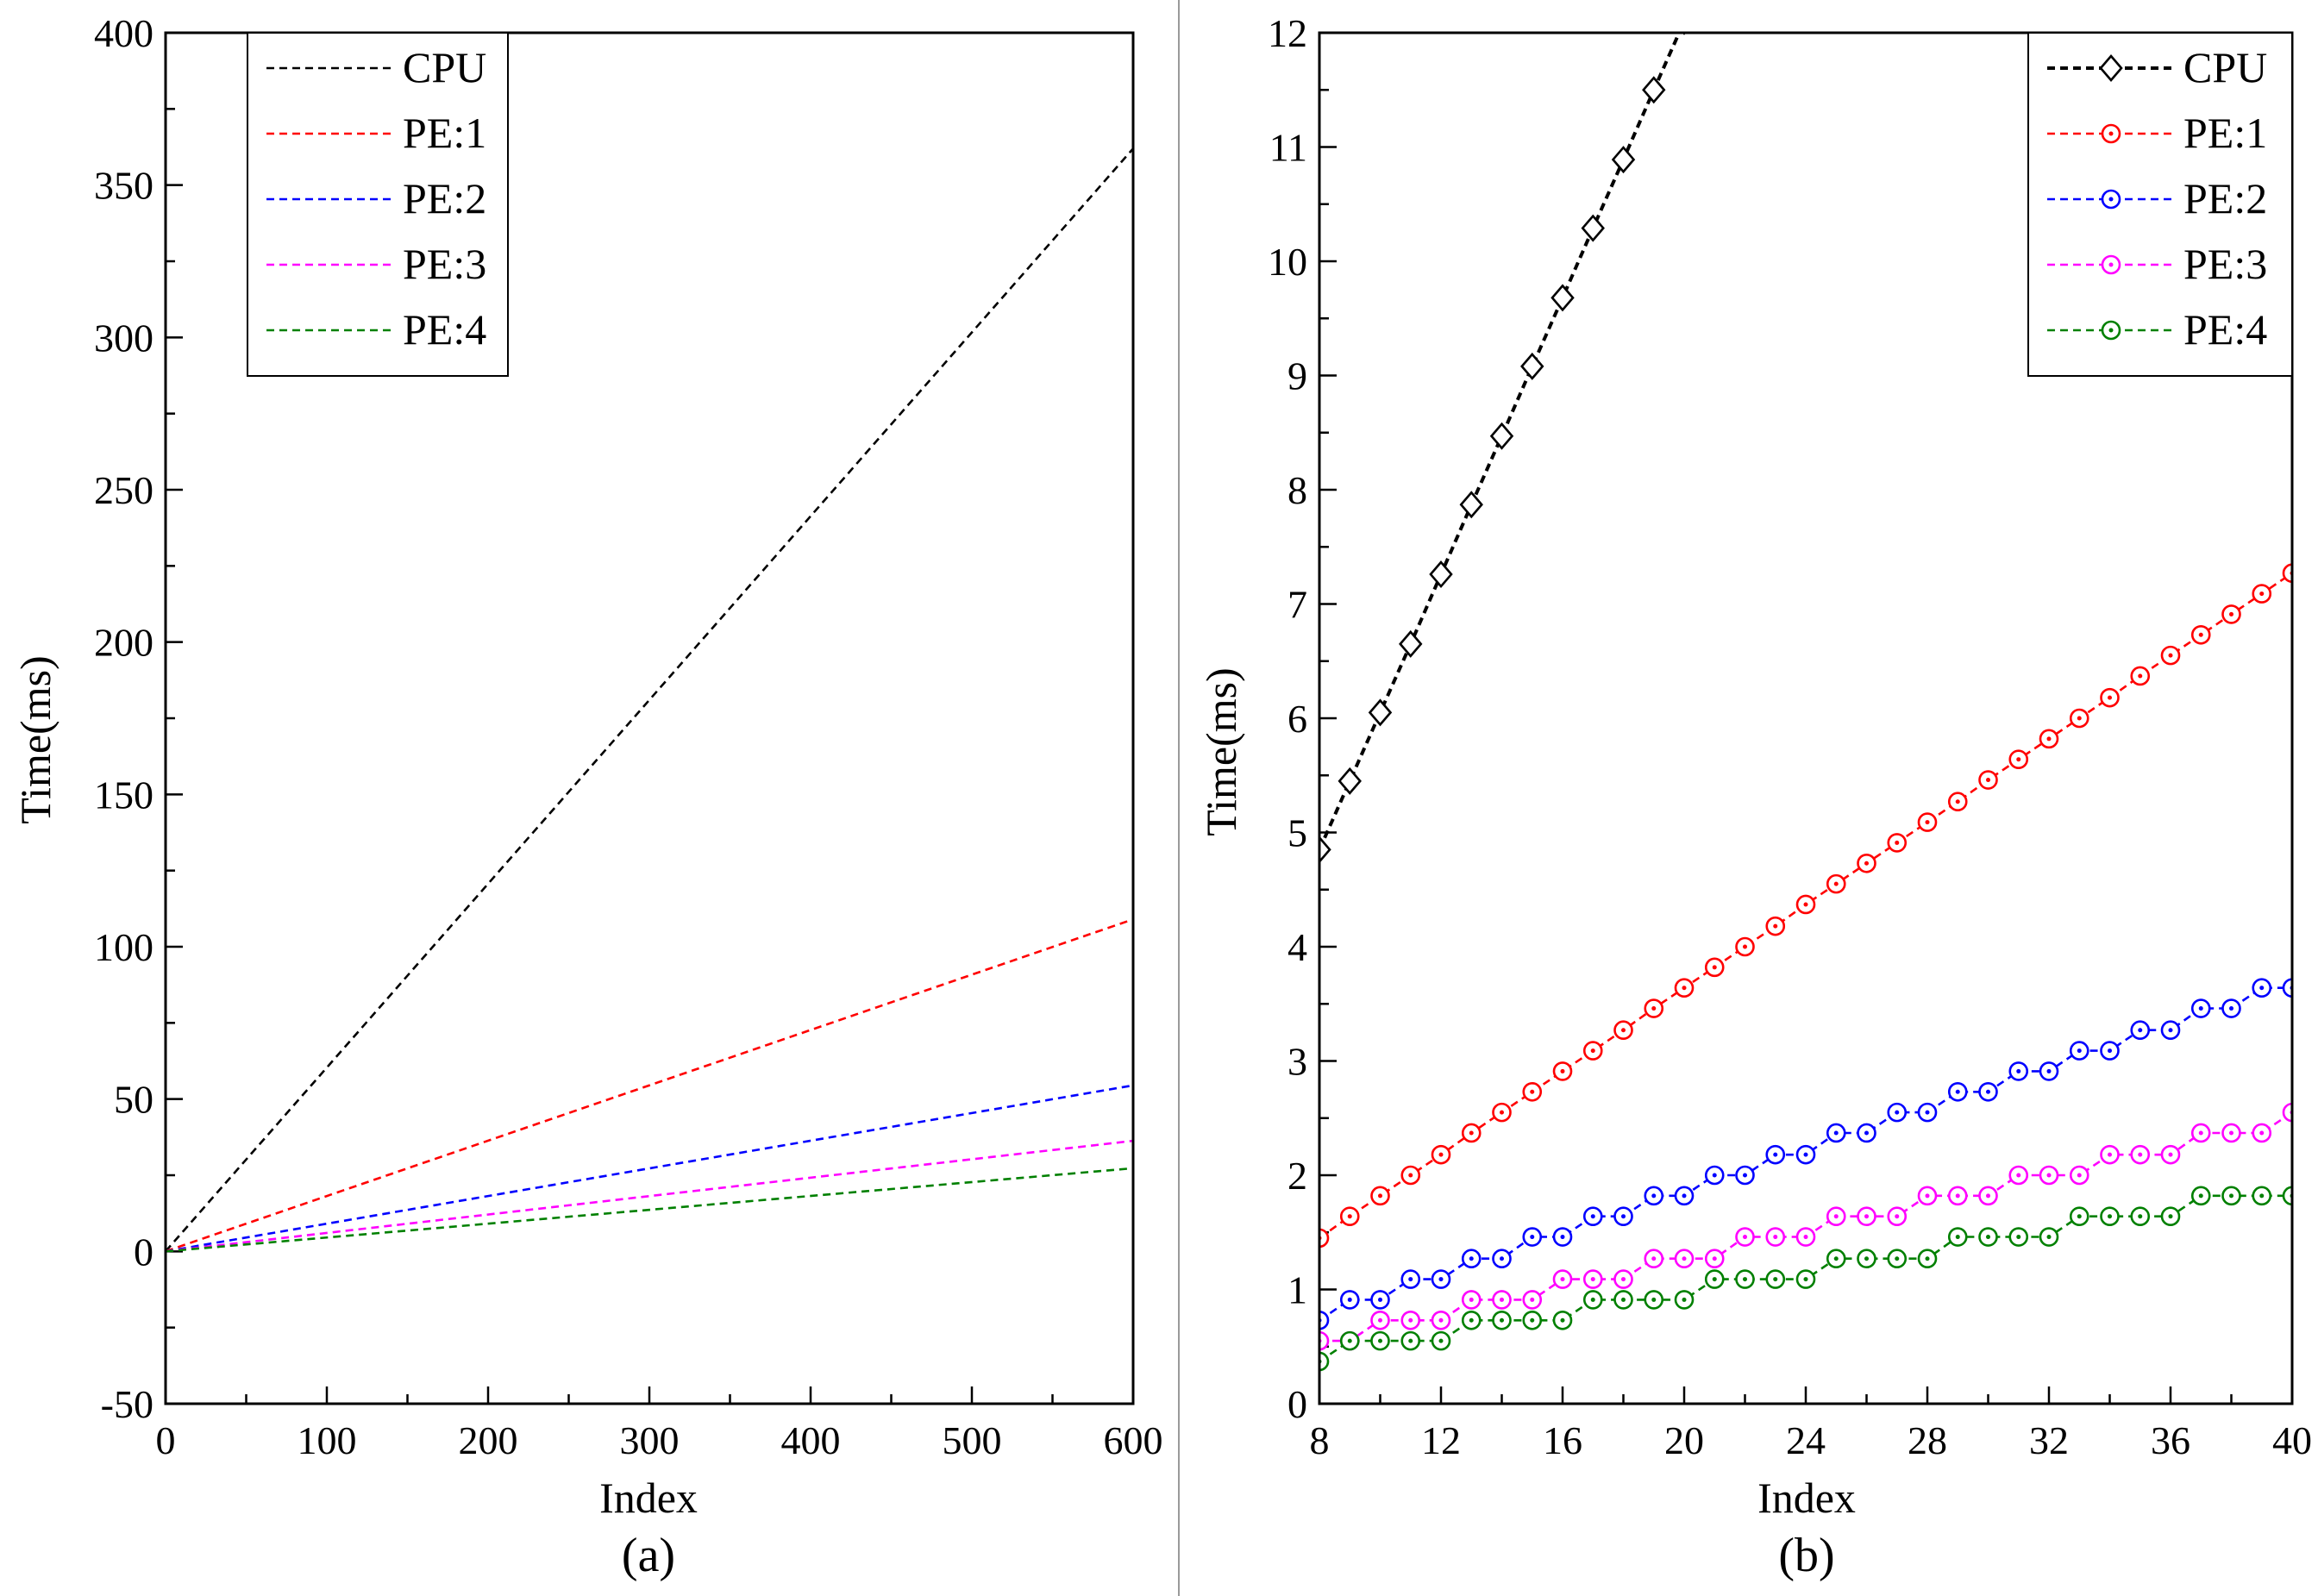  Describe the element at coordinates (166, 1440) in the screenshot. I see `panel-a-xtick-label: 0` at that location.